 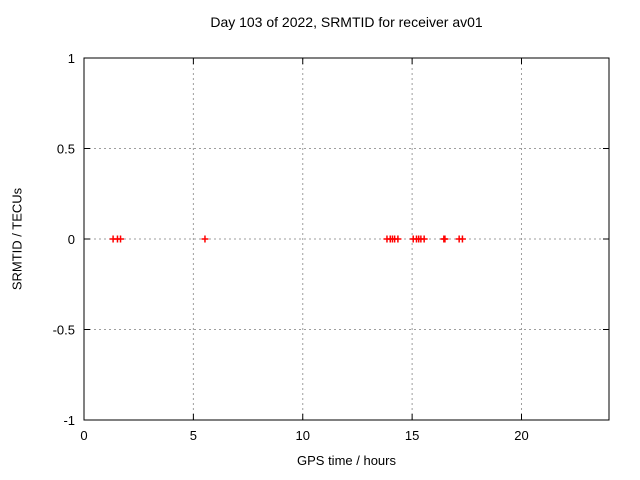 I want to click on x-axis-label: GPS time / hours, so click(x=346, y=460).